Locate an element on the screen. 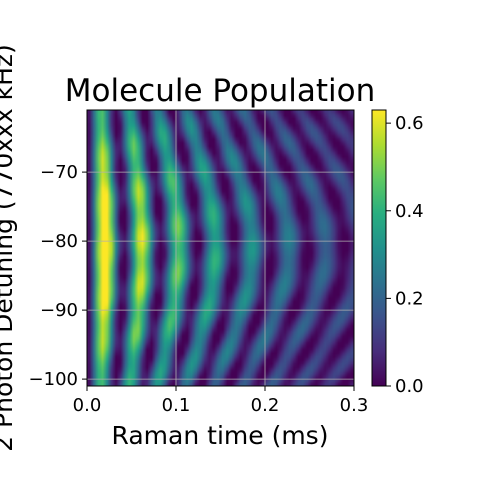  colorbar-tick-label: 0.4 is located at coordinates (409, 211).